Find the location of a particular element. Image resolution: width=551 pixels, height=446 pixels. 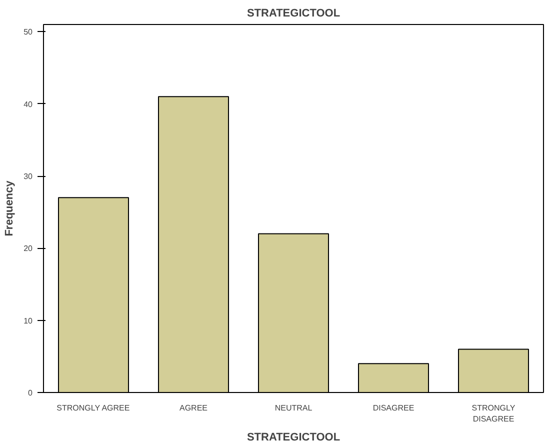

y-tick-label: 0 is located at coordinates (31, 393).